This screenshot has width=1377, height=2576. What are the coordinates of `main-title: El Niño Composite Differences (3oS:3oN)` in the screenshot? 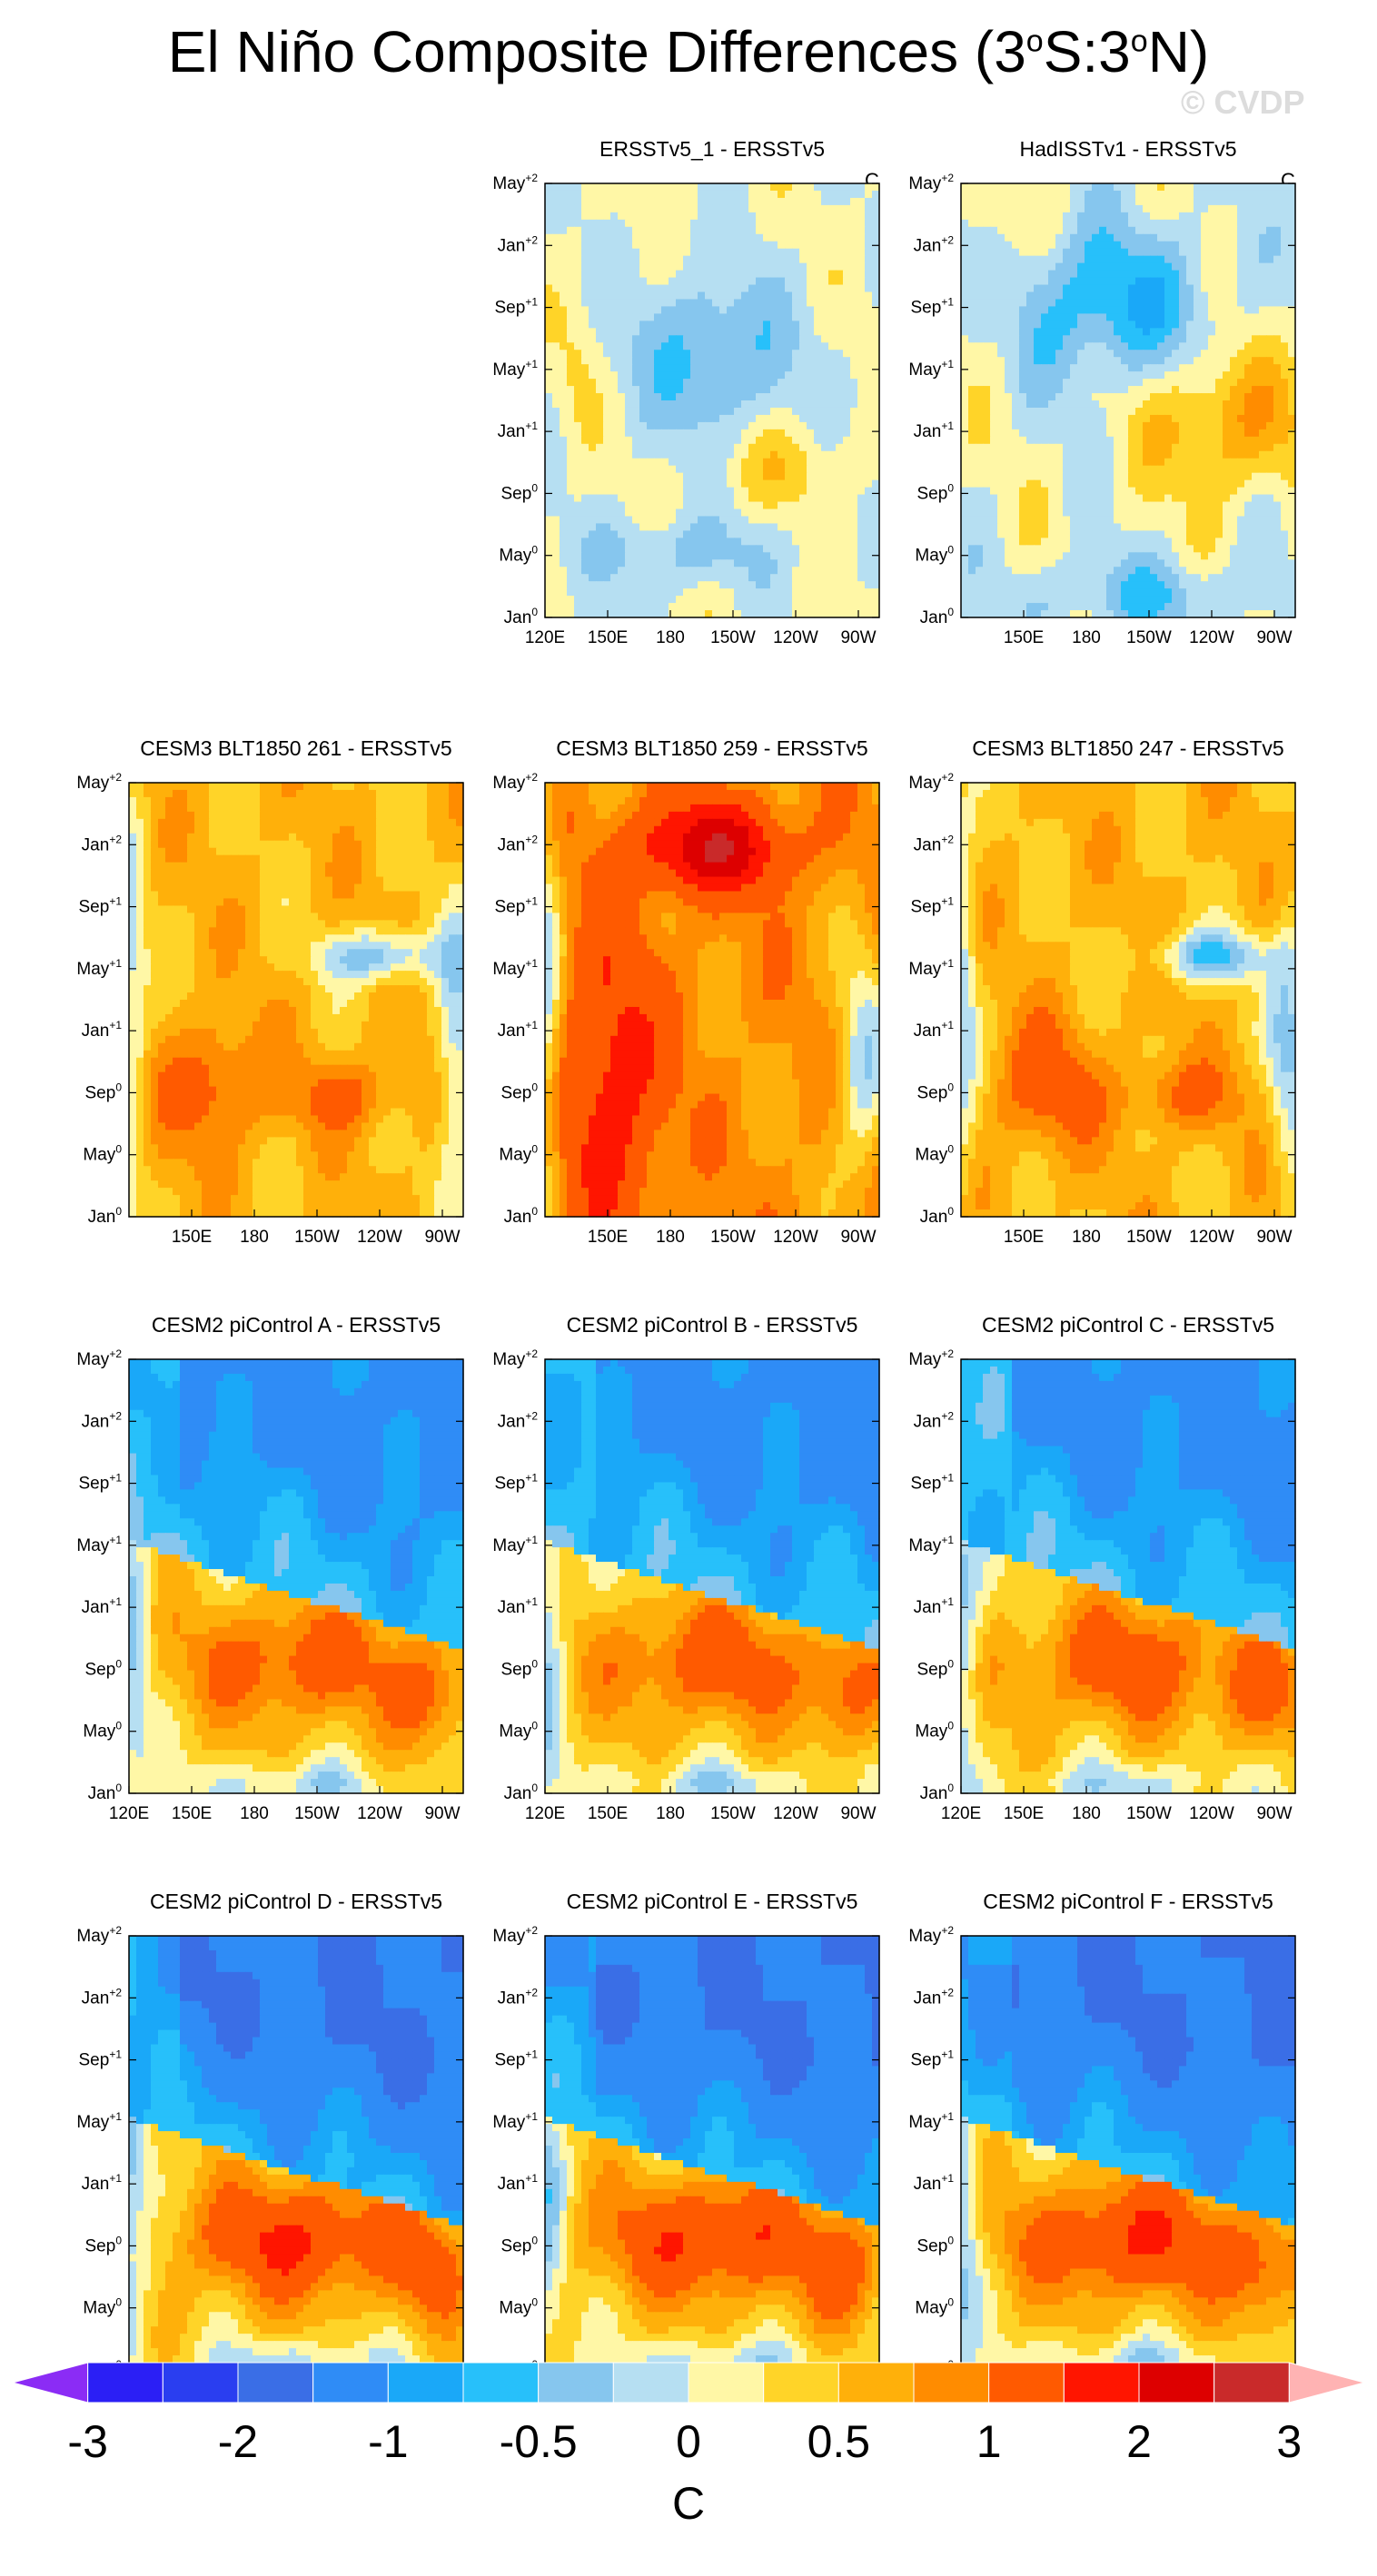 It's located at (688, 52).